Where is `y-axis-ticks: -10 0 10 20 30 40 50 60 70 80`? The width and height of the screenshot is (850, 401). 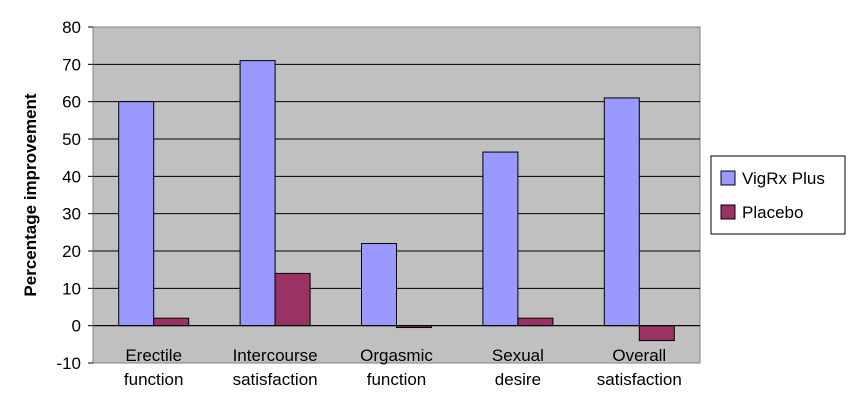 y-axis-ticks: -10 0 10 20 30 40 50 60 70 80 is located at coordinates (75, 195).